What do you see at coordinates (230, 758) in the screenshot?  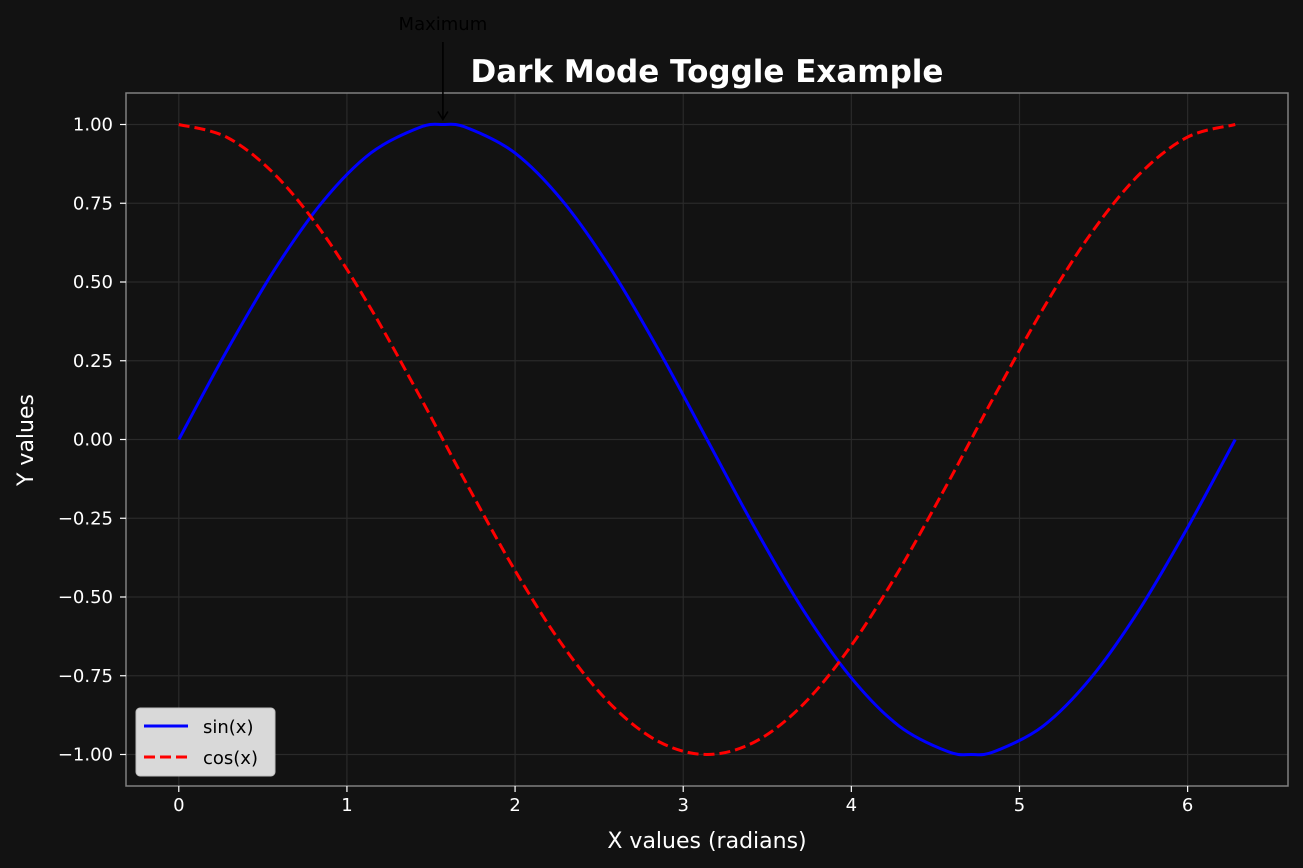 I see `legend-label-cos: cos(x)` at bounding box center [230, 758].